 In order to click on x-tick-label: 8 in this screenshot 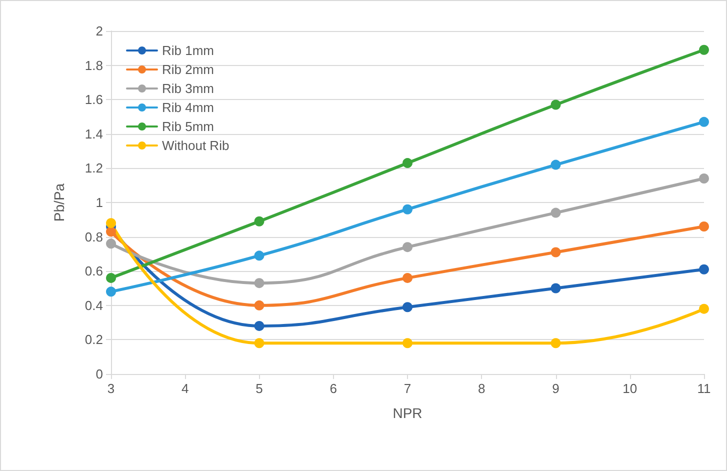, I will do `click(482, 388)`.